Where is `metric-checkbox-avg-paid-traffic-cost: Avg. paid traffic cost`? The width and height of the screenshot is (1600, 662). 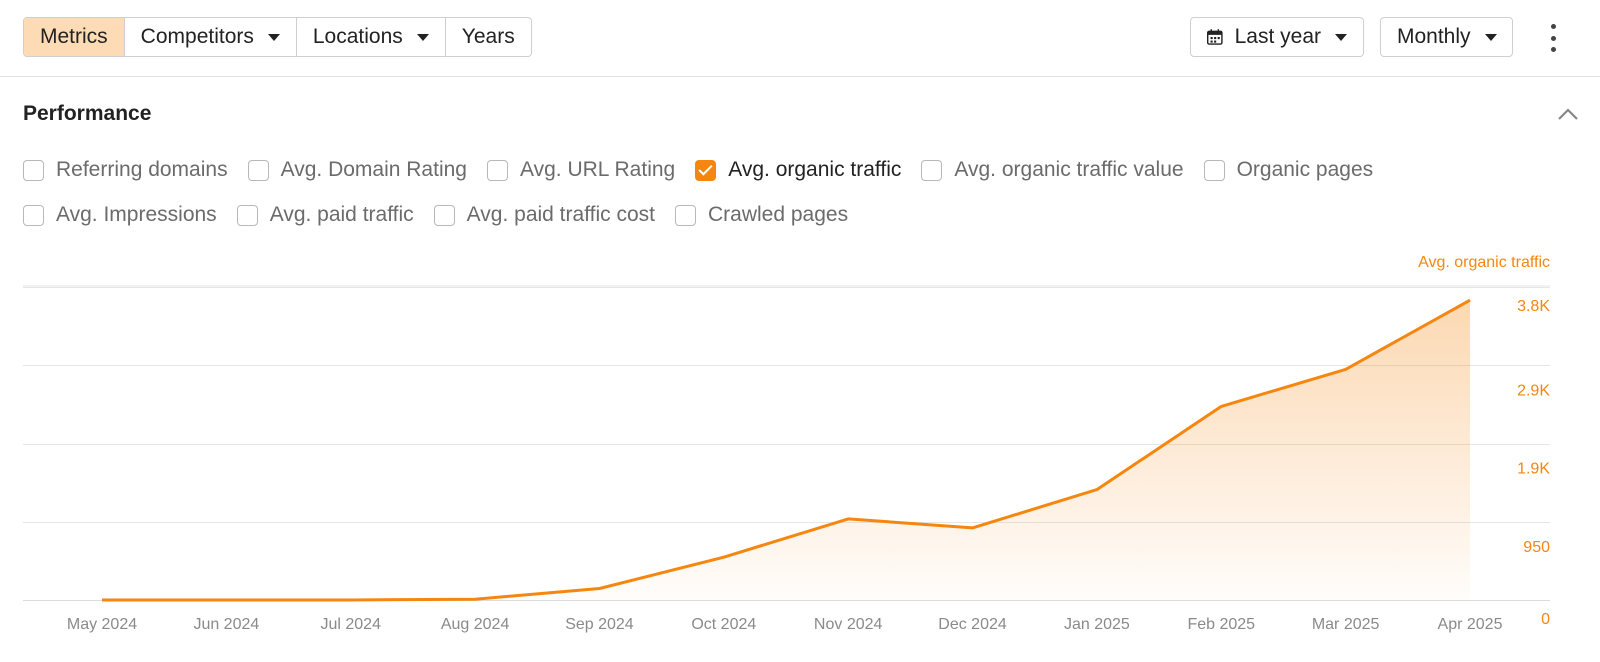
metric-checkbox-avg-paid-traffic-cost: Avg. paid traffic cost is located at coordinates (544, 215).